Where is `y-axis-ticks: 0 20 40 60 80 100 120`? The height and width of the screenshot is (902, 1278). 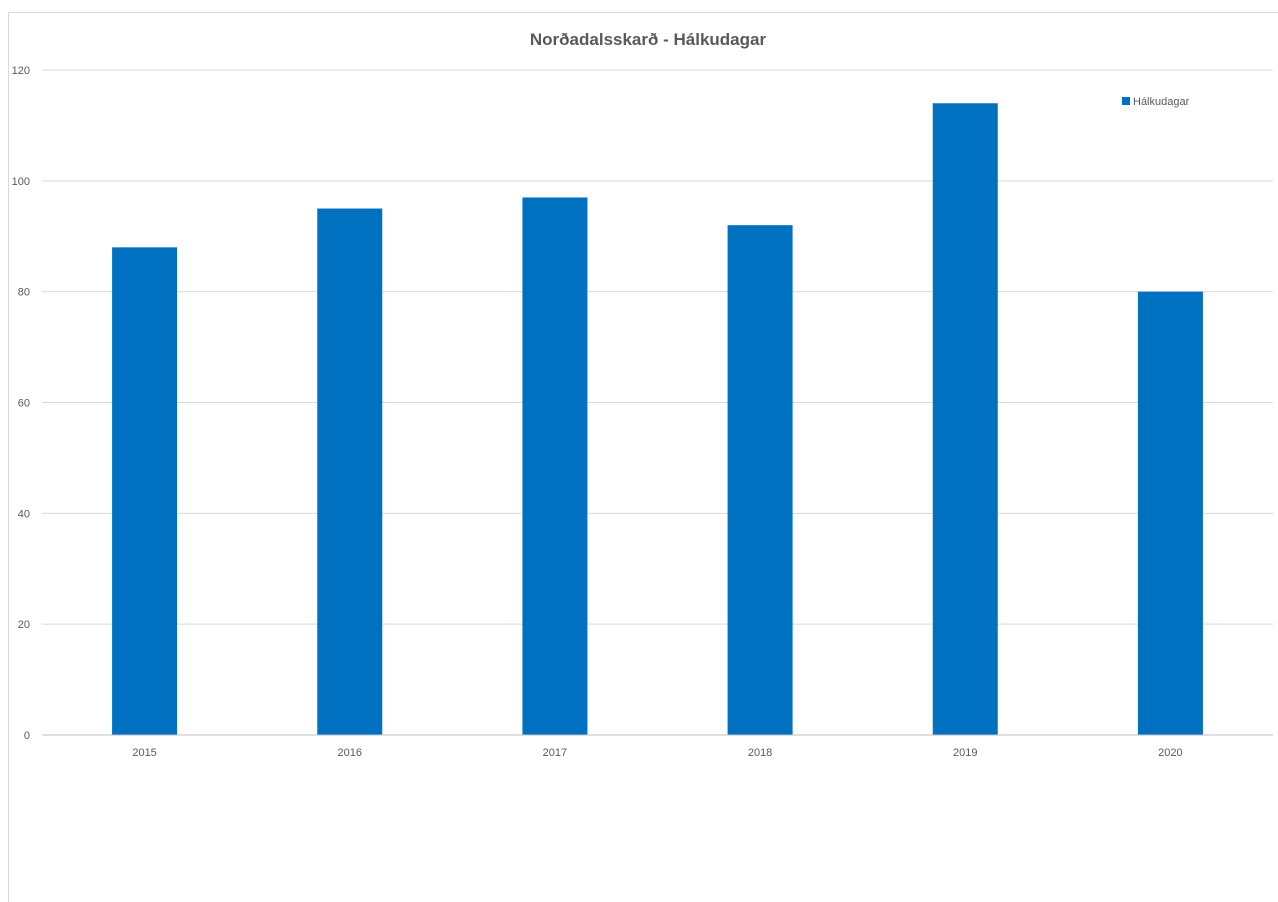 y-axis-ticks: 0 20 40 60 80 100 120 is located at coordinates (21, 403).